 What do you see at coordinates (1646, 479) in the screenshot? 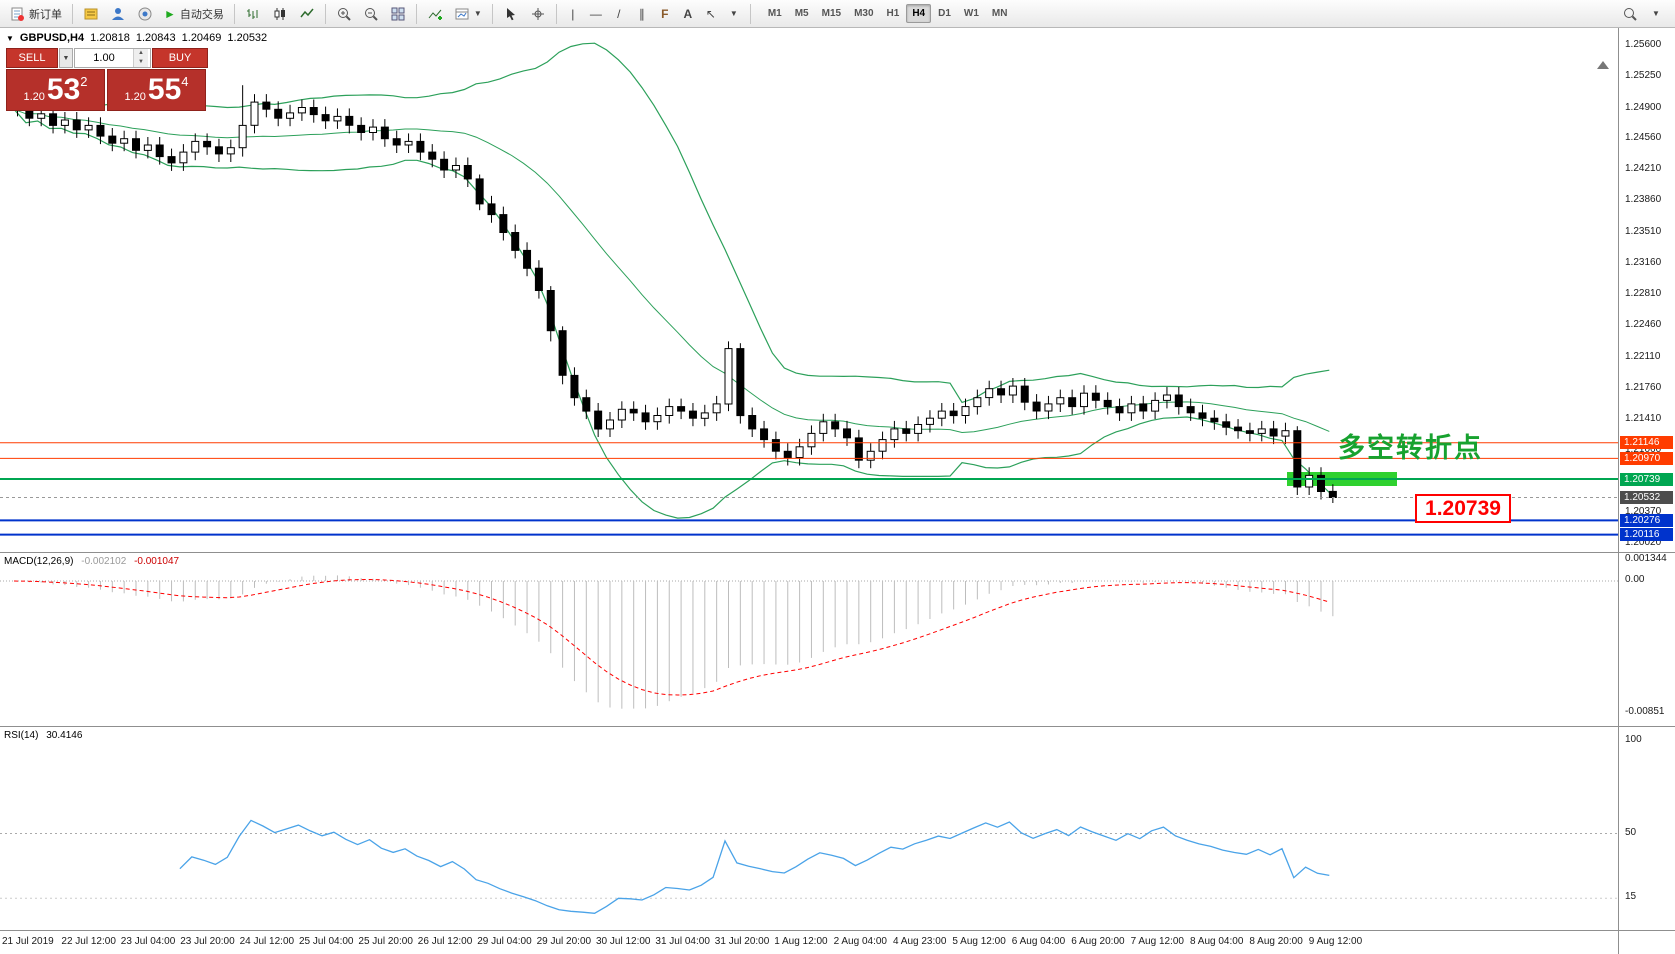
I see `price-level-badge: 1.20739` at bounding box center [1646, 479].